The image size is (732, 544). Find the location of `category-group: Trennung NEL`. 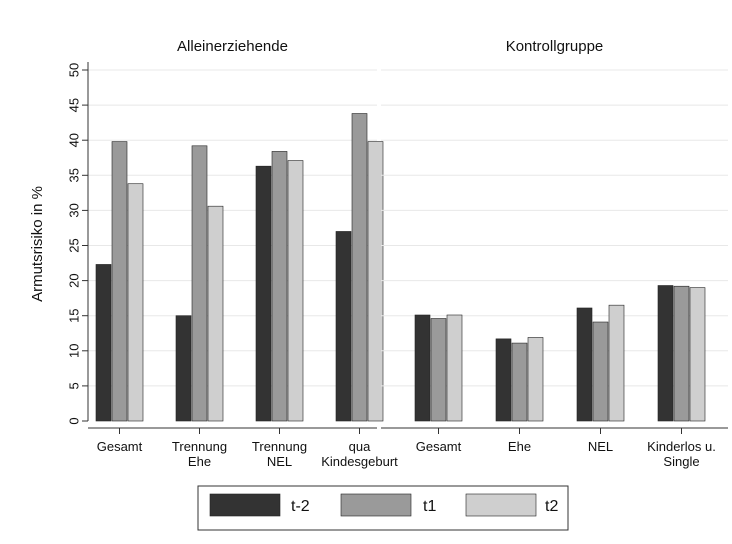

category-group: Trennung NEL is located at coordinates (279, 310).